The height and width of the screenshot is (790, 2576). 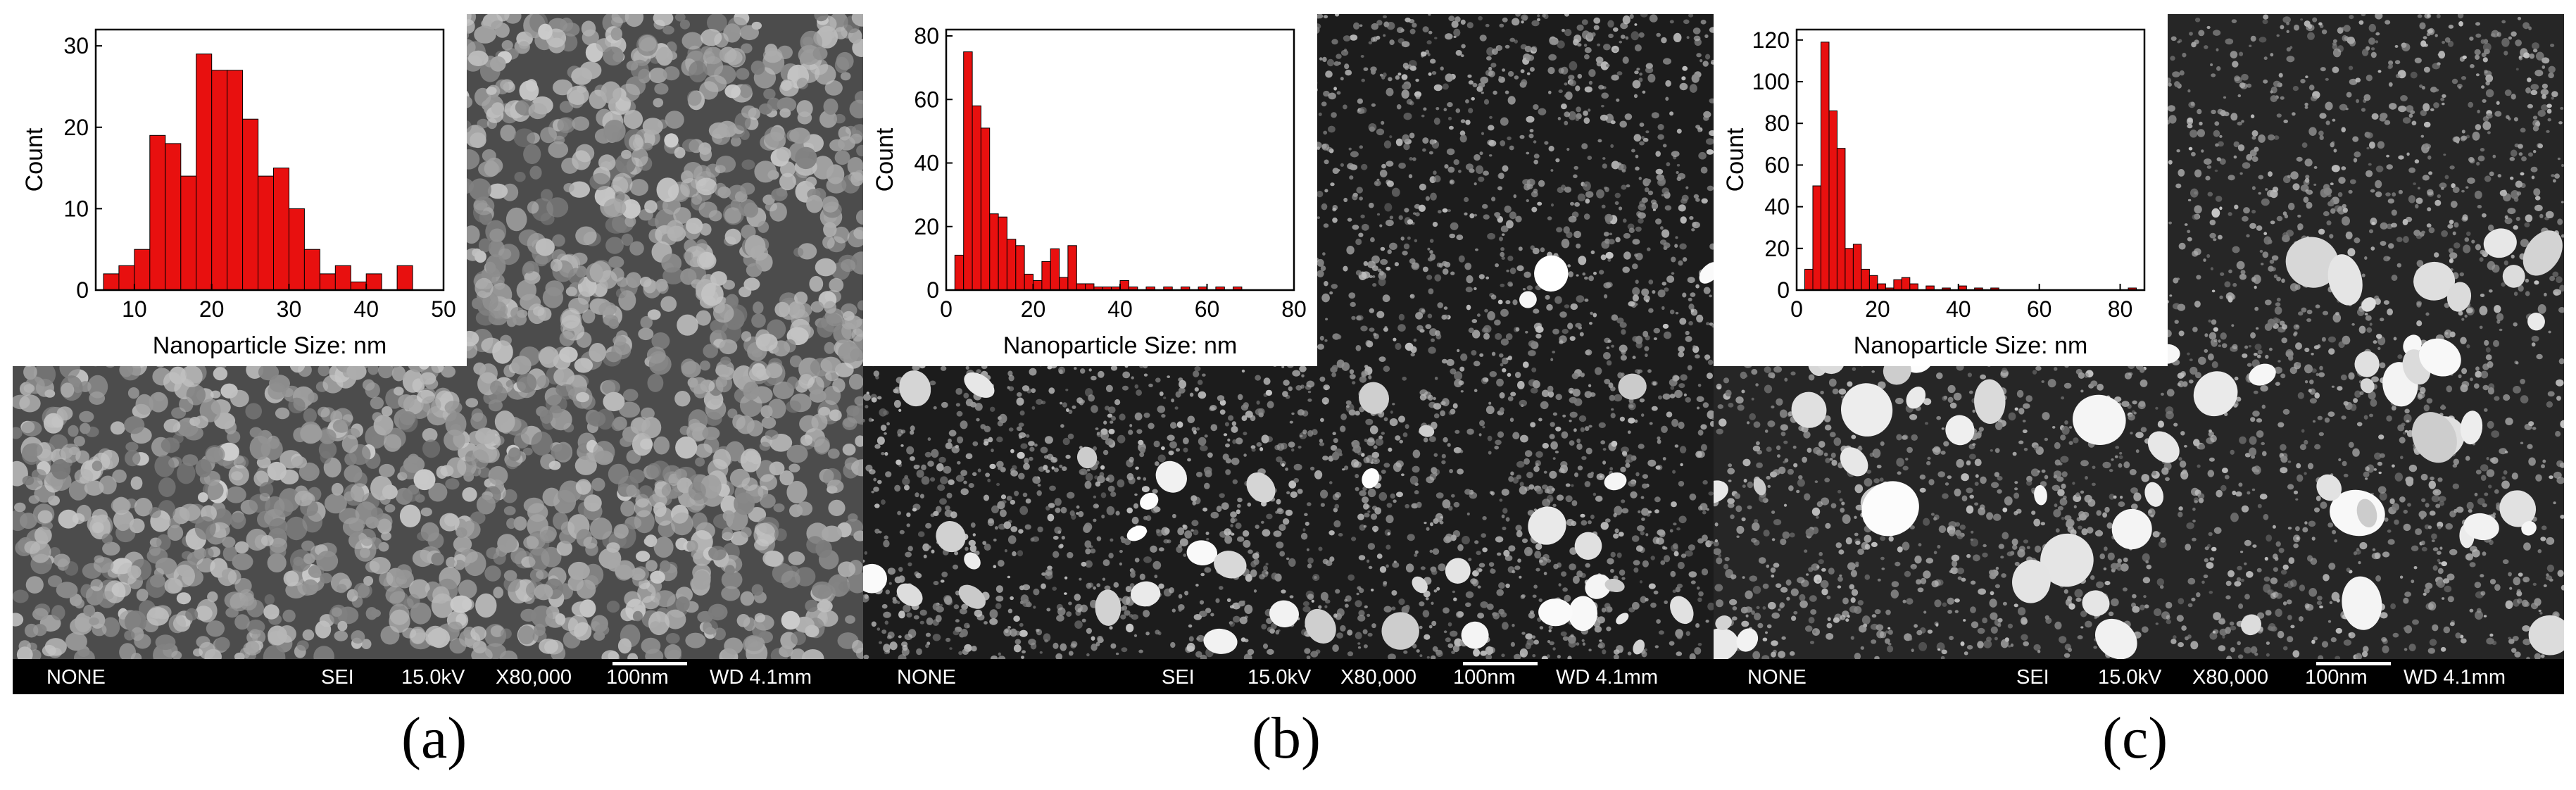 What do you see at coordinates (2135, 738) in the screenshot?
I see `caption-c: (c)` at bounding box center [2135, 738].